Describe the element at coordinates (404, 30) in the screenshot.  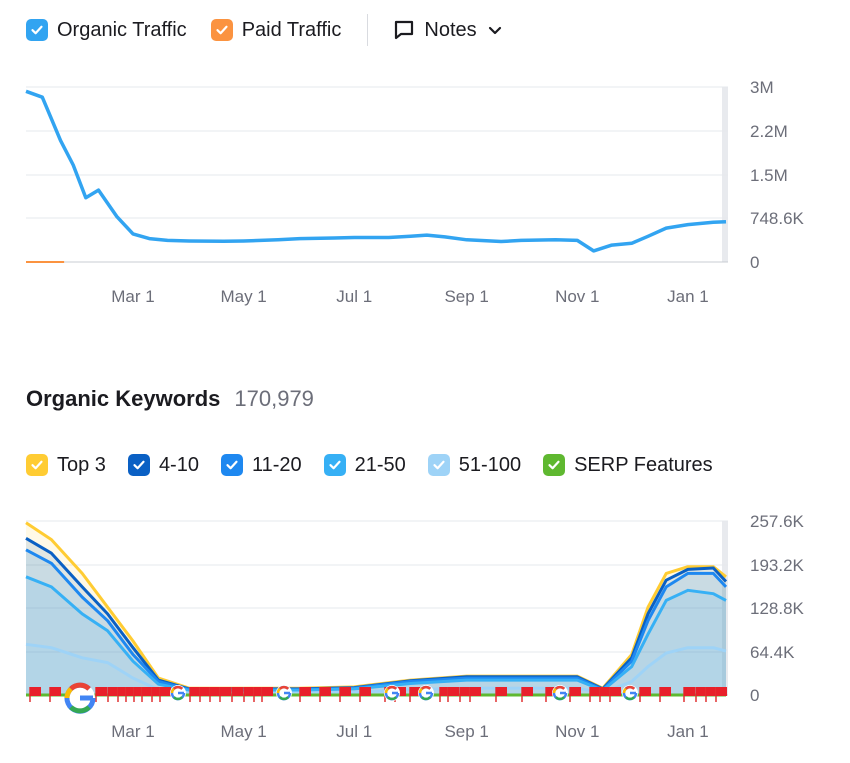
I see `comment-icon` at that location.